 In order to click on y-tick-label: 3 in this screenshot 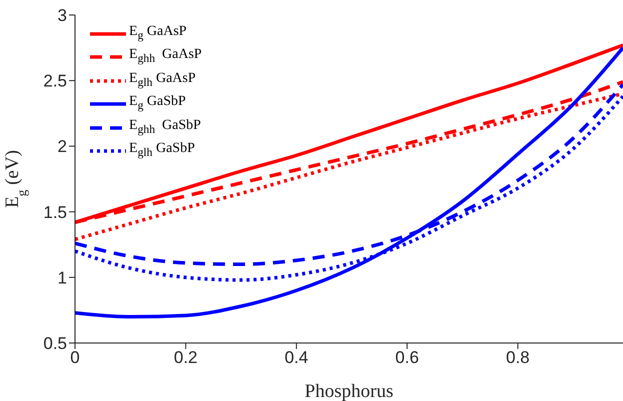, I will do `click(62, 16)`.